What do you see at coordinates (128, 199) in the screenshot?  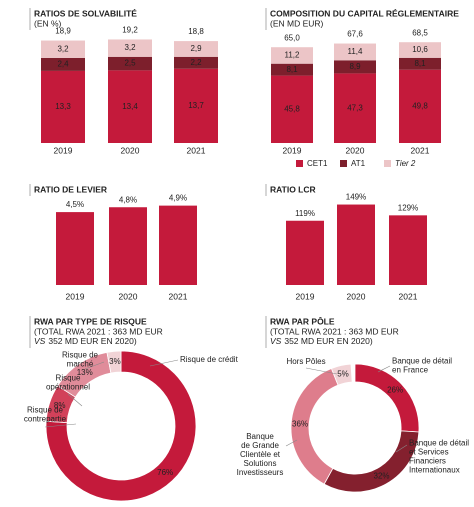 I see `value-label: 4,8%` at bounding box center [128, 199].